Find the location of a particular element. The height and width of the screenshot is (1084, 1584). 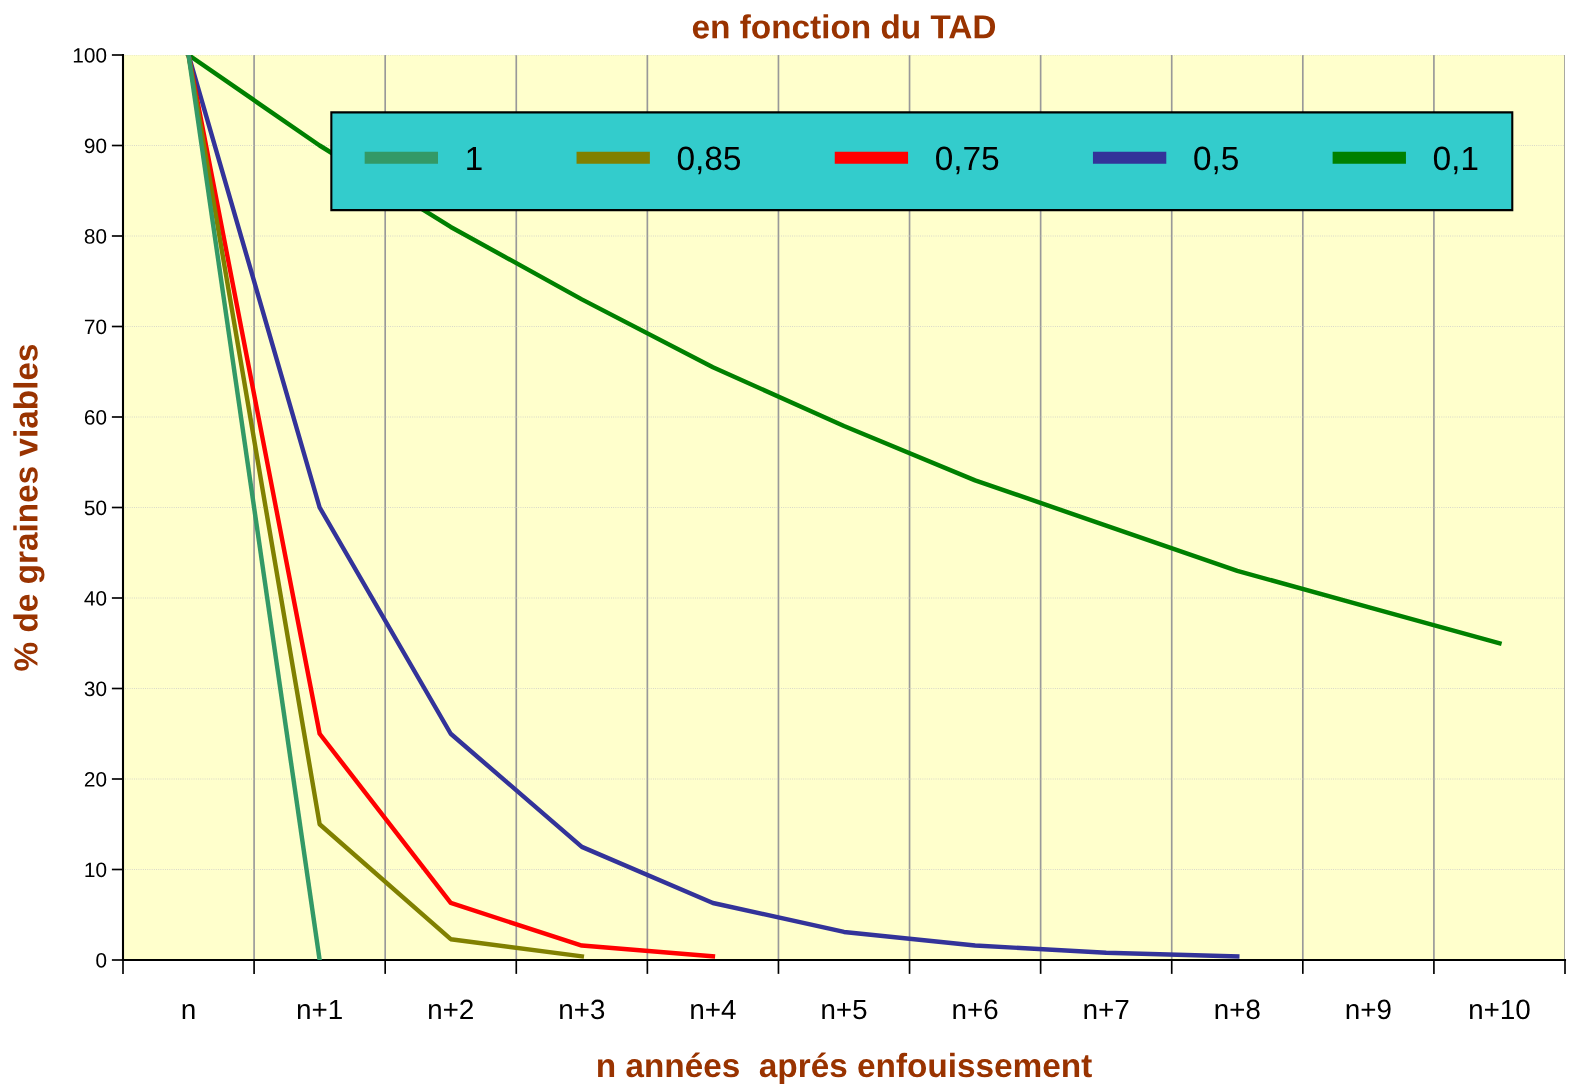

y-tick-label: 0 is located at coordinates (101, 960).